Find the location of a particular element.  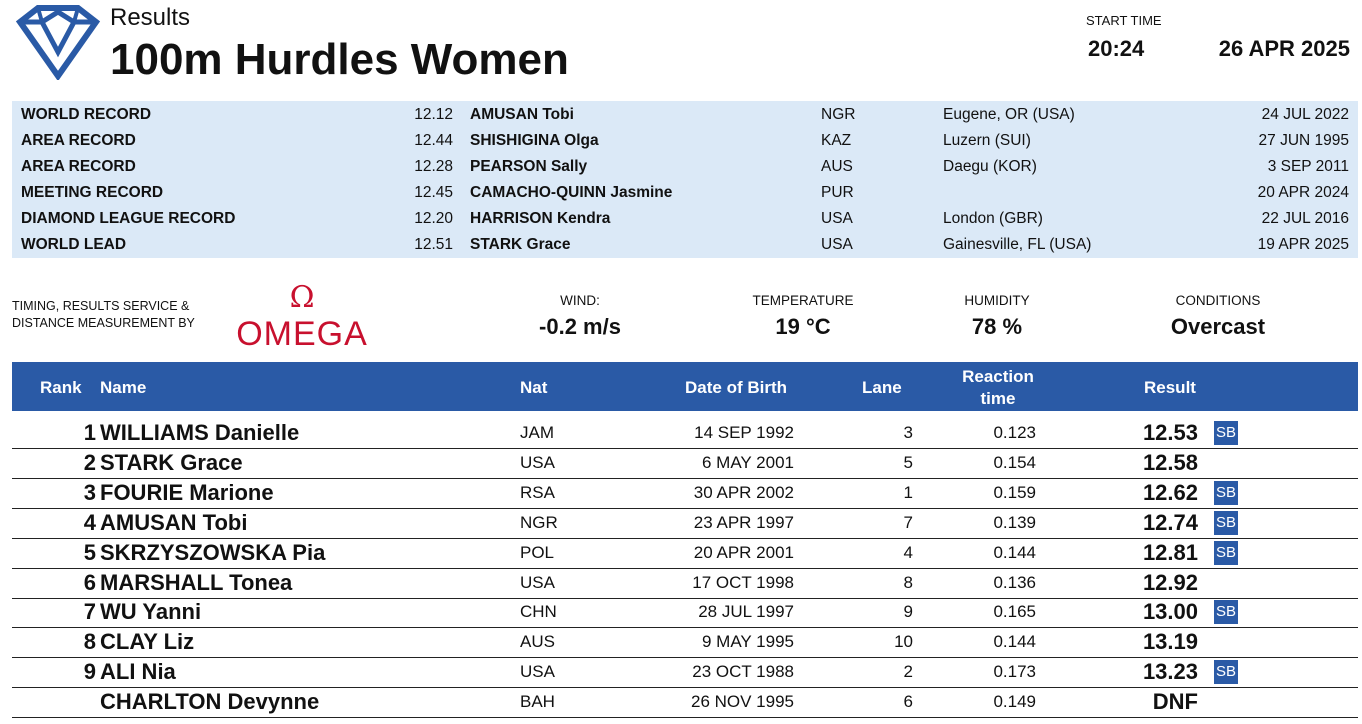

rank-cell: 8 is located at coordinates (89, 641).